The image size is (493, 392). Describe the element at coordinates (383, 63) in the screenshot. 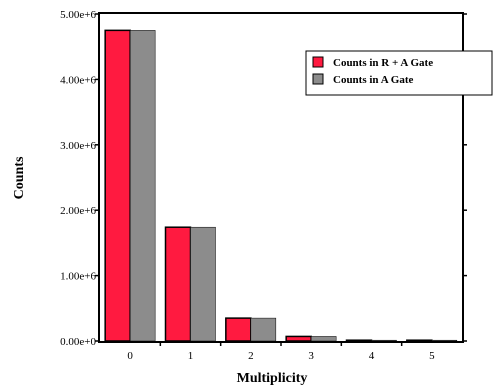

I see `legend-label-series-1: Counts in R + A Gate` at that location.